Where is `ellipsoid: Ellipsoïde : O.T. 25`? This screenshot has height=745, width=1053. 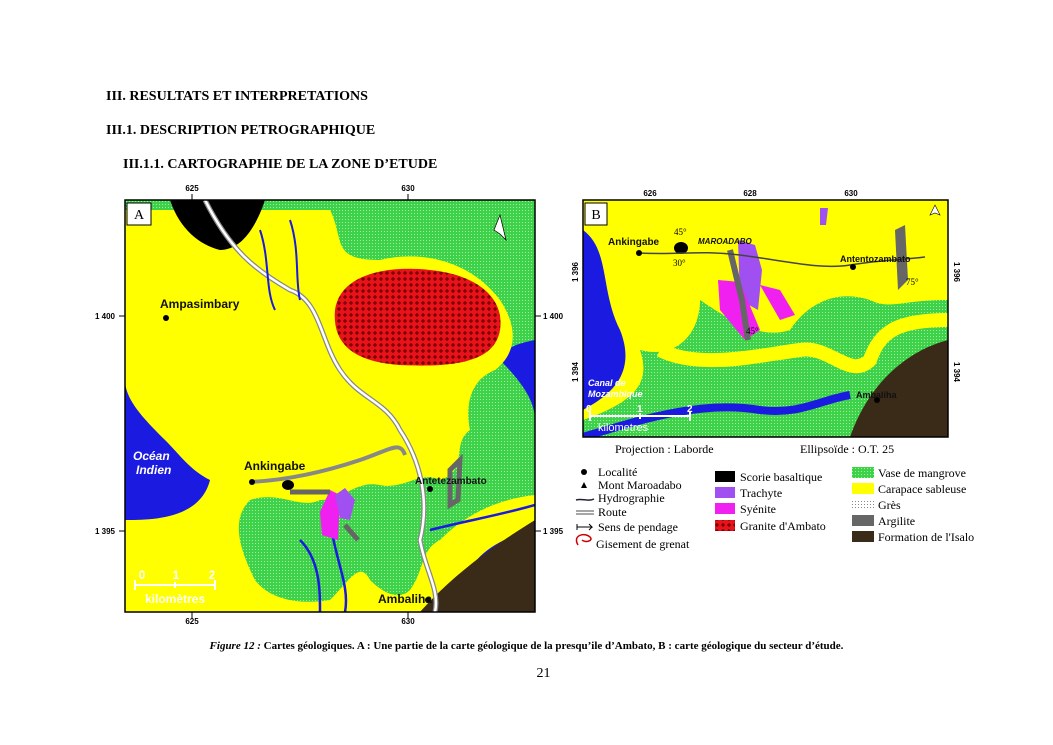 ellipsoid: Ellipsoïde : O.T. 25 is located at coordinates (847, 449).